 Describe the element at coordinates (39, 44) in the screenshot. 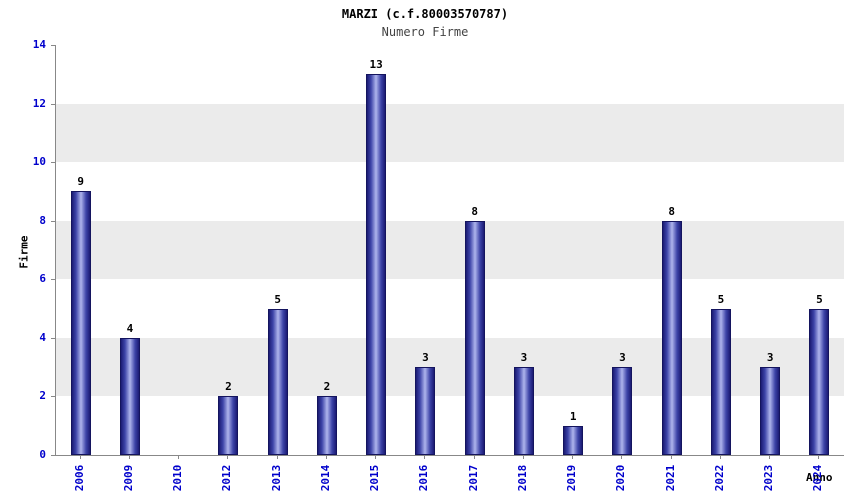

I see `y-tick-label: 14` at that location.